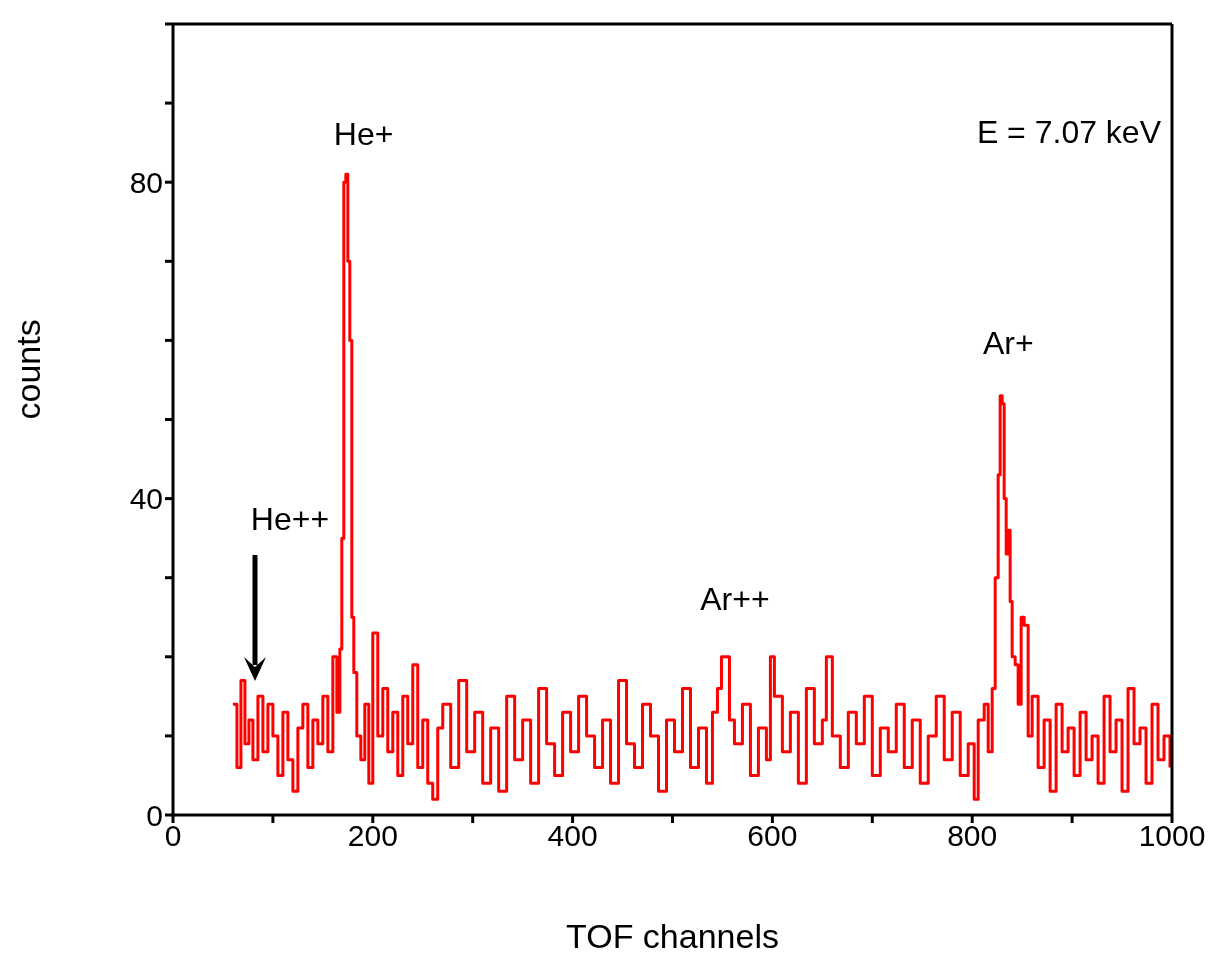  What do you see at coordinates (735, 599) in the screenshot?
I see `annotation: Ar++` at bounding box center [735, 599].